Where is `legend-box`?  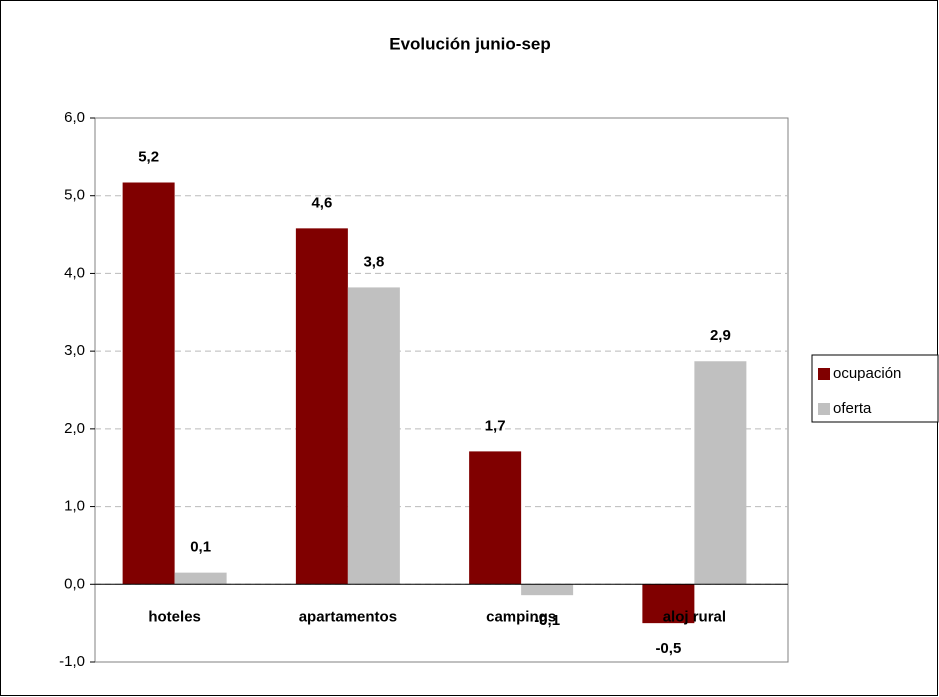
legend-box is located at coordinates (875, 388).